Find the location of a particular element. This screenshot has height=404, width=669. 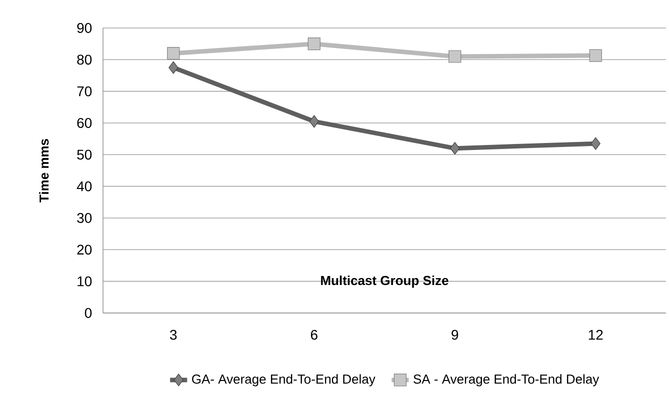

y-tick-label: 20 is located at coordinates (84, 249).